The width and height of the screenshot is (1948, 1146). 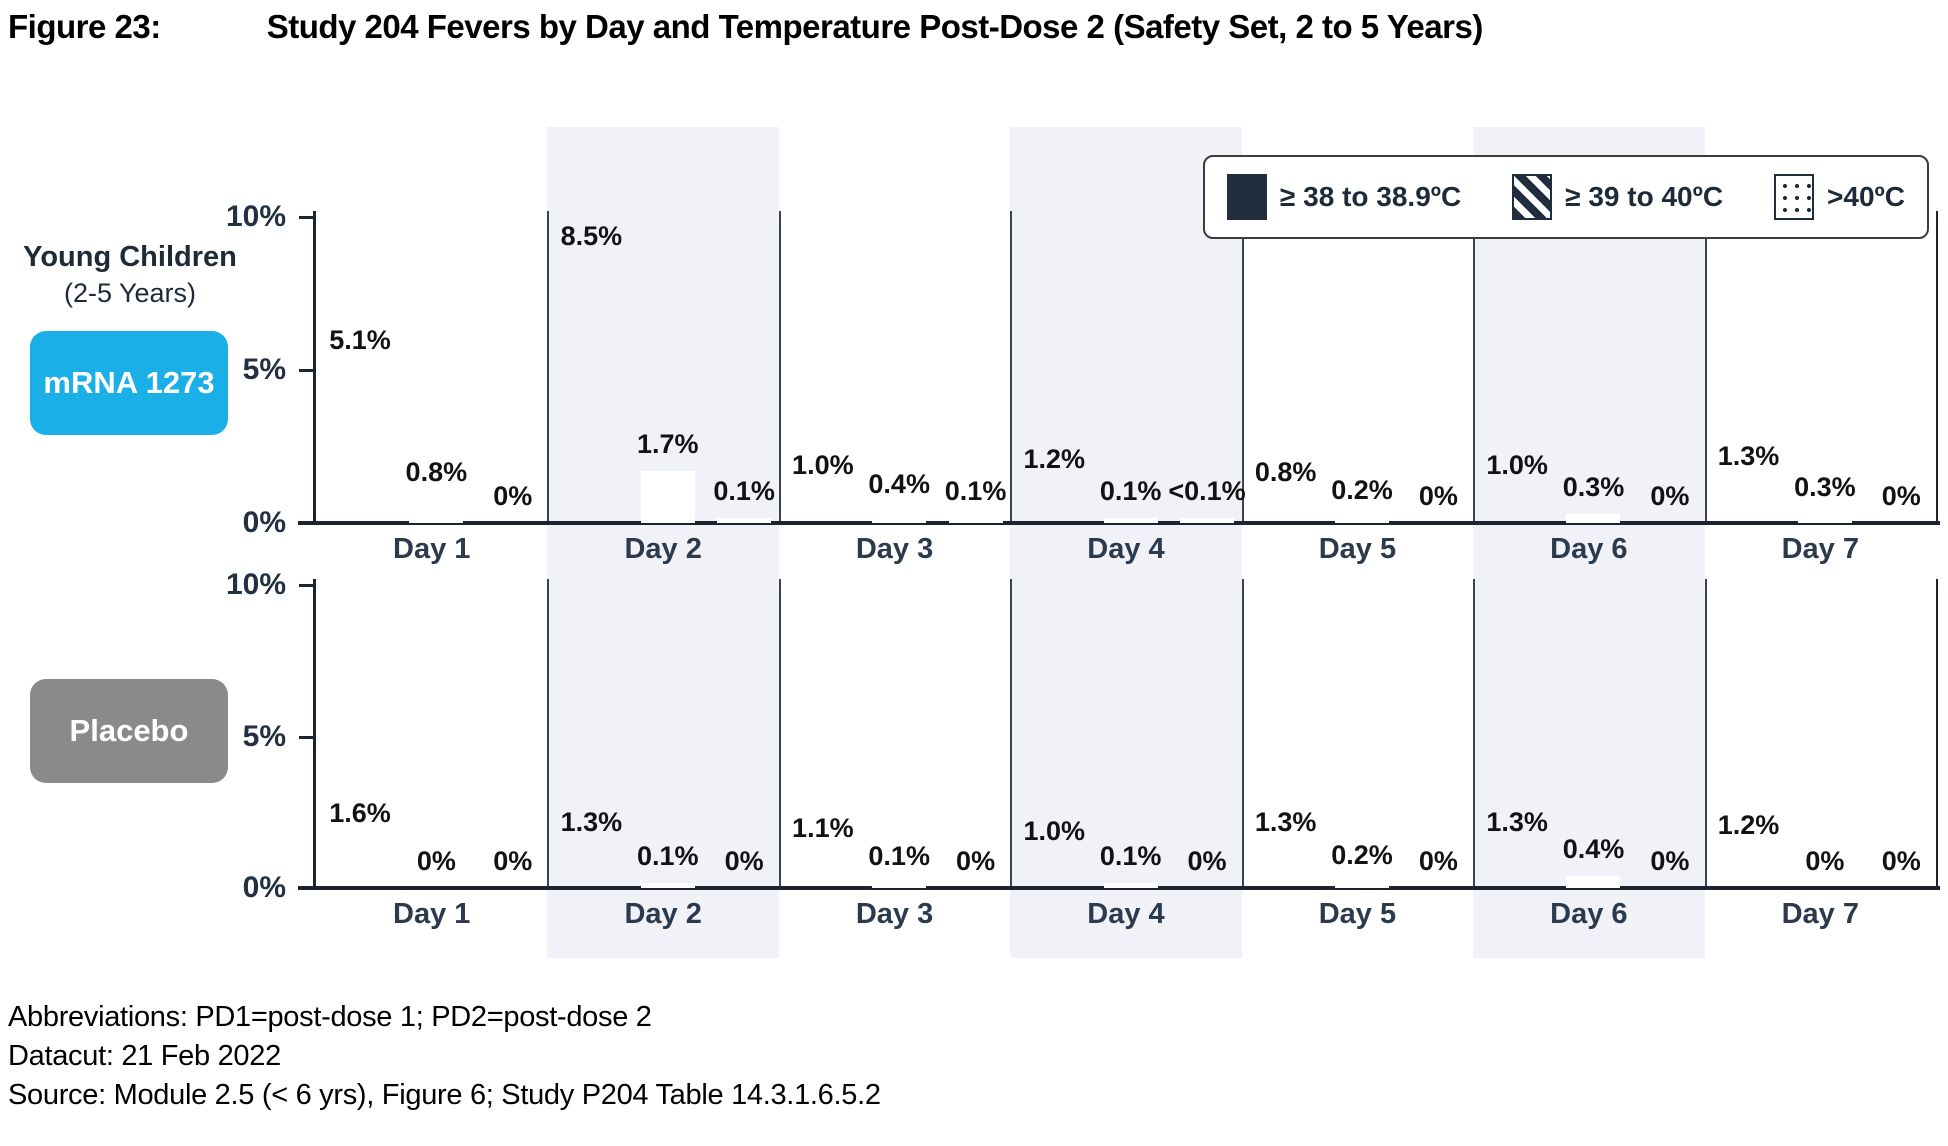 What do you see at coordinates (129, 731) in the screenshot?
I see `placebo-badge: Placebo` at bounding box center [129, 731].